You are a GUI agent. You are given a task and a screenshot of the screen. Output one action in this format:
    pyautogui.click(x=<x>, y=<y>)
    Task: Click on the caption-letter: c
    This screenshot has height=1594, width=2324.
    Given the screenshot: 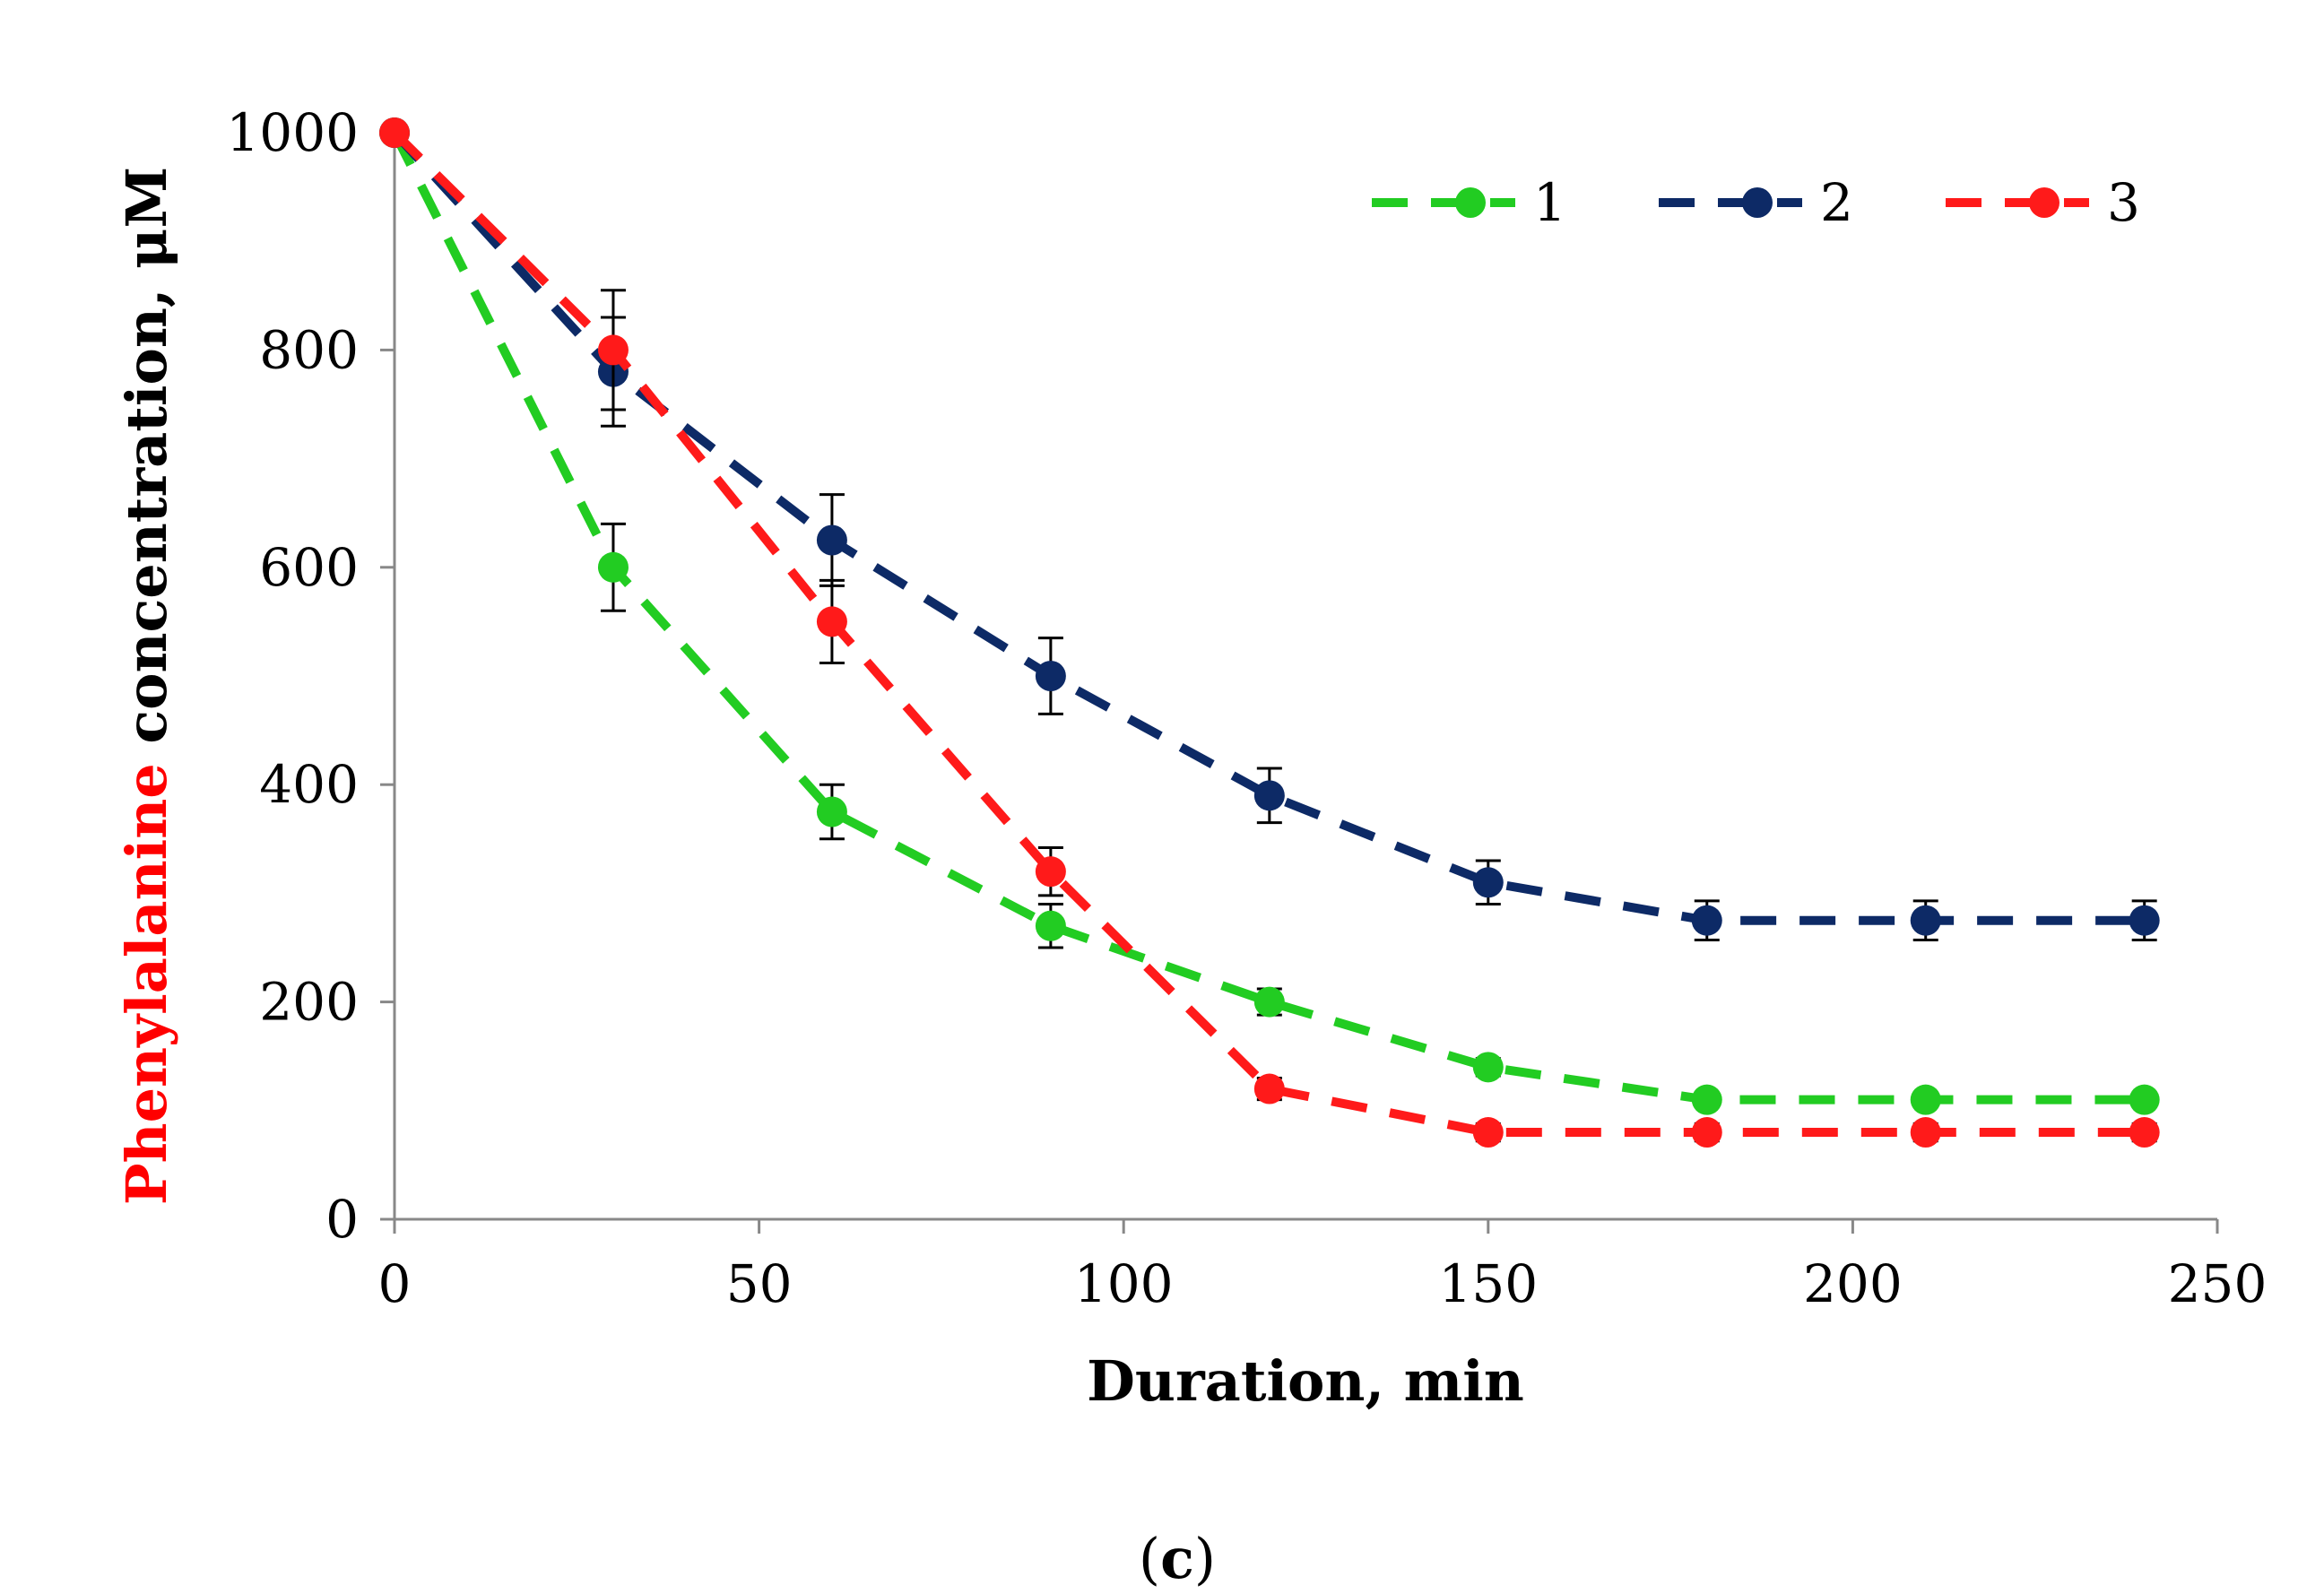 What is the action you would take?
    pyautogui.click(x=1177, y=1558)
    